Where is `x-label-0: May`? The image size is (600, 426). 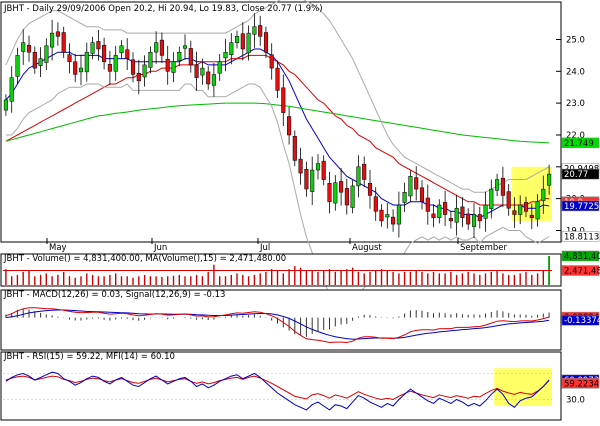 x-label-0: May is located at coordinates (58, 248).